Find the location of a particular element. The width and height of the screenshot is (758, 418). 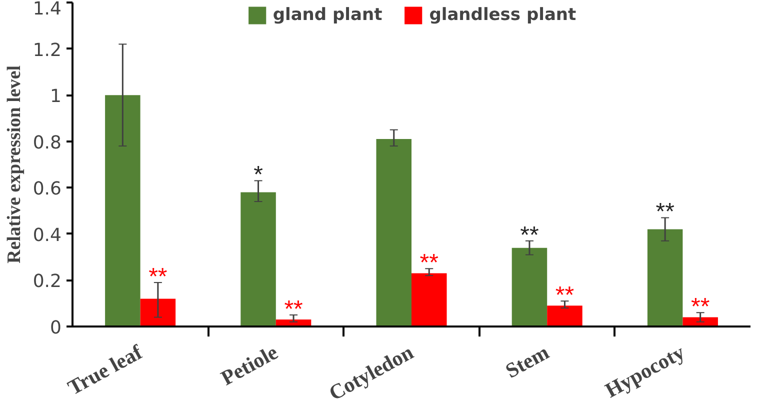

y-tick-label: 0 is located at coordinates (56, 328).